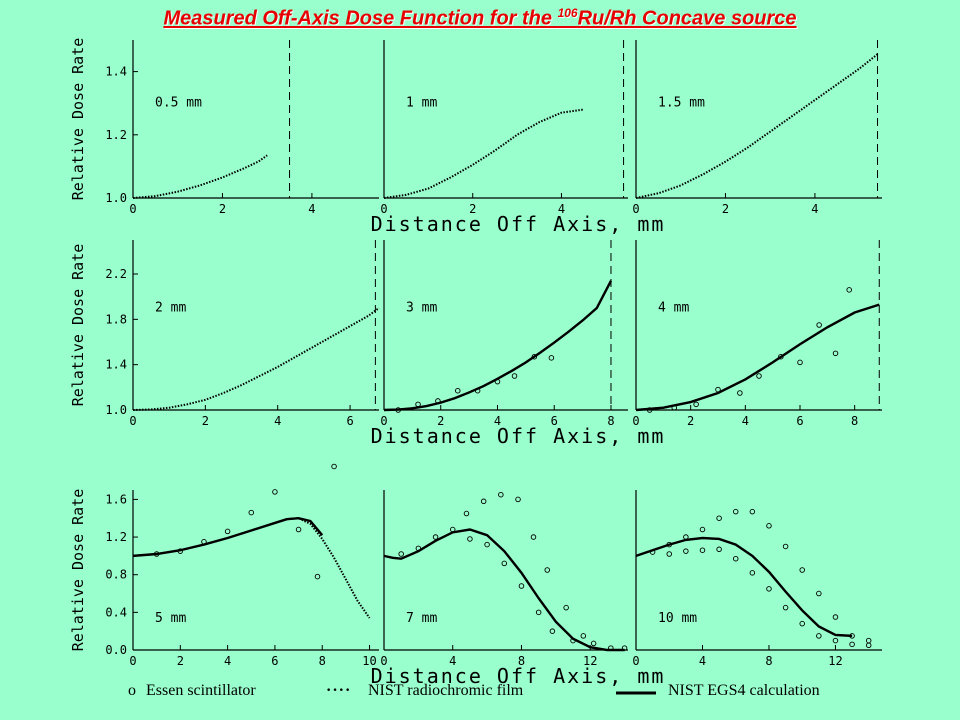 Image resolution: width=960 pixels, height=720 pixels. What do you see at coordinates (116, 274) in the screenshot?
I see `y-tick-label: 2.2` at bounding box center [116, 274].